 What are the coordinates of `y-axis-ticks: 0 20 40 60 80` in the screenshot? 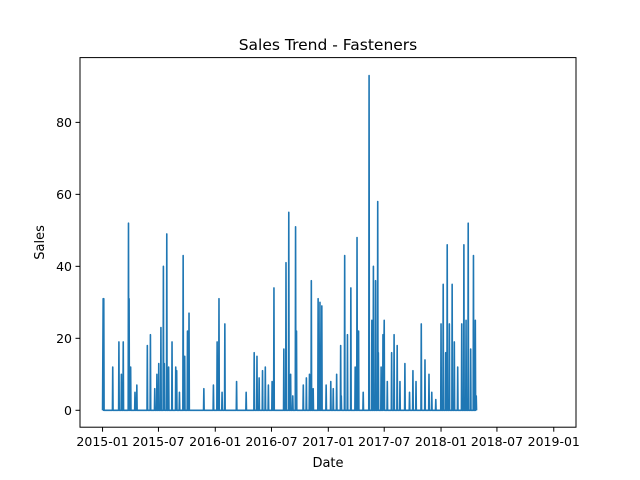 It's located at (68, 266).